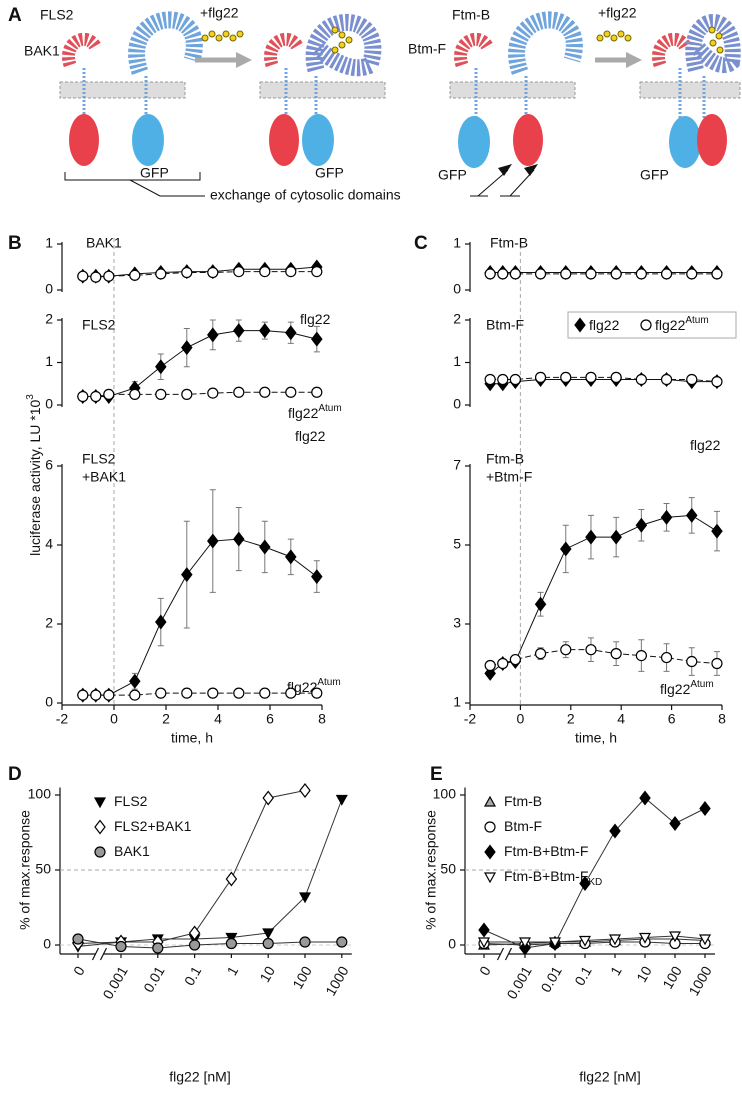 The image size is (742, 1093). Describe the element at coordinates (15, 15) in the screenshot. I see `panel-letter: A` at that location.